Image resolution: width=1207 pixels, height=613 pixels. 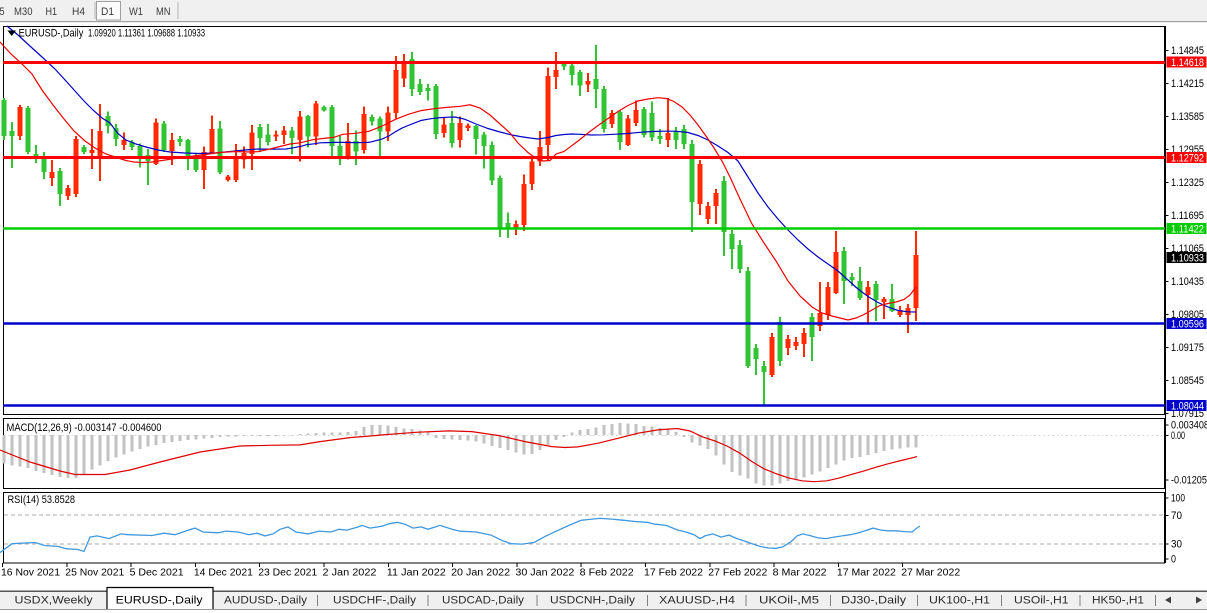 I want to click on svg-text: 1.11065, so click(x=1187, y=249).